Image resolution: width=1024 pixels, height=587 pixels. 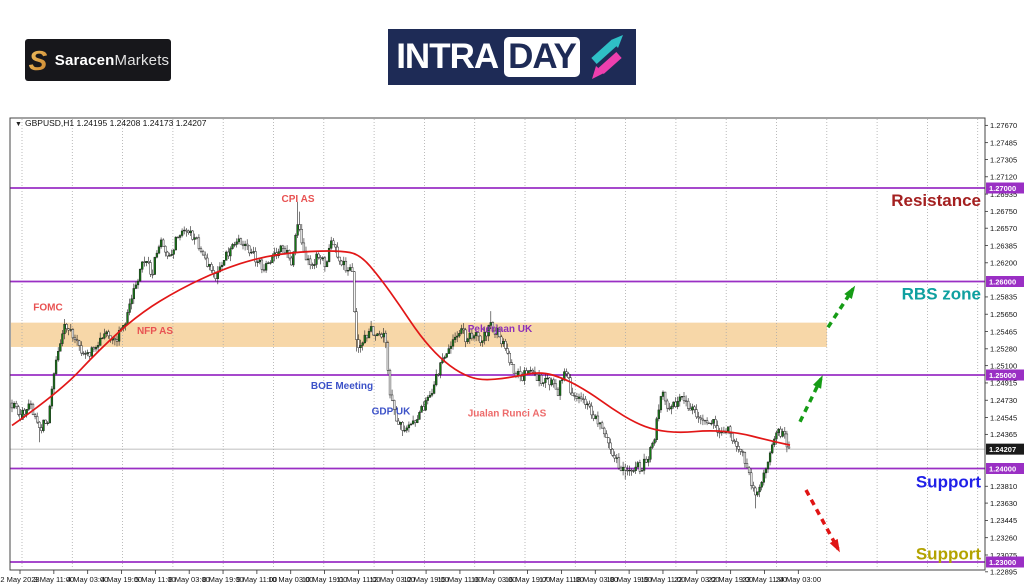 What do you see at coordinates (155, 579) in the screenshot?
I see `time-tick-label: 5 May 11:00` at bounding box center [155, 579].